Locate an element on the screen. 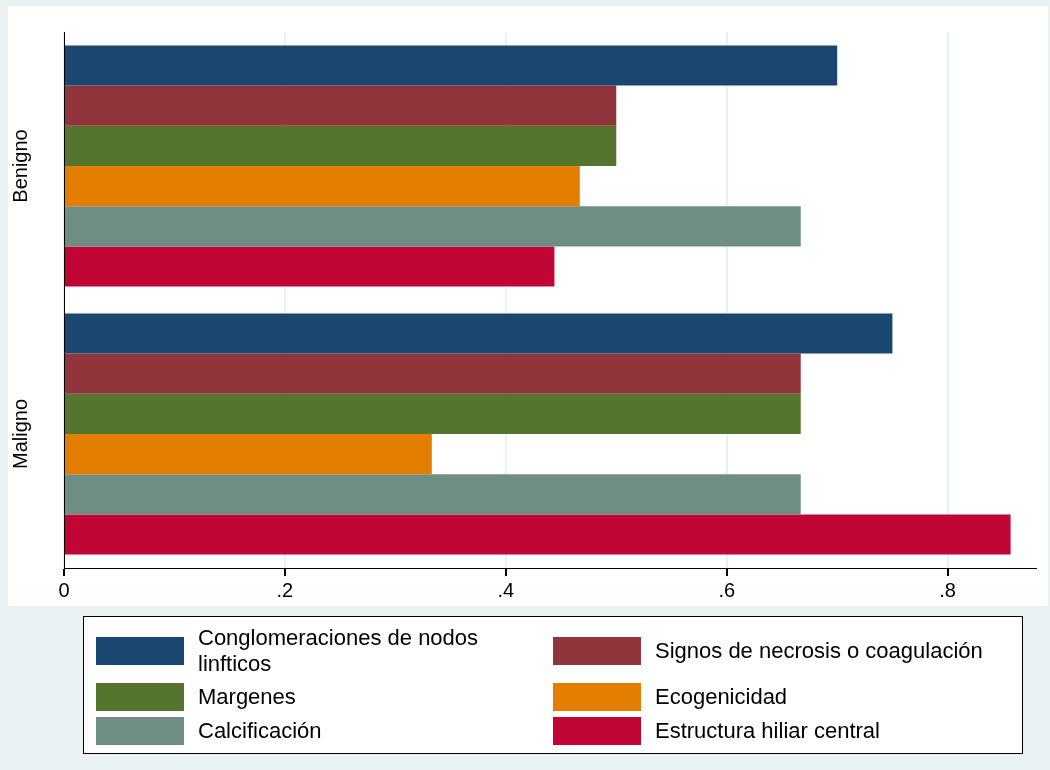 The image size is (1050, 770). y-tick-label: Maligno is located at coordinates (19, 434).